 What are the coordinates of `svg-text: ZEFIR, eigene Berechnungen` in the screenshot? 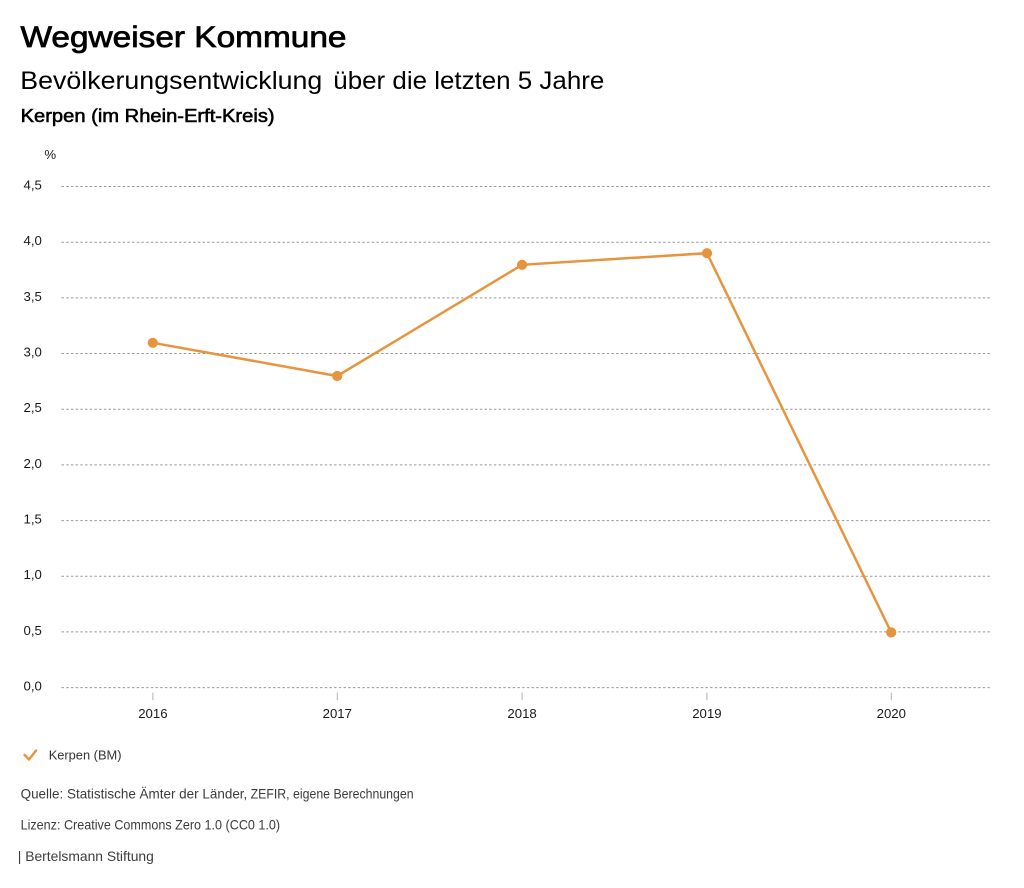 It's located at (332, 793).